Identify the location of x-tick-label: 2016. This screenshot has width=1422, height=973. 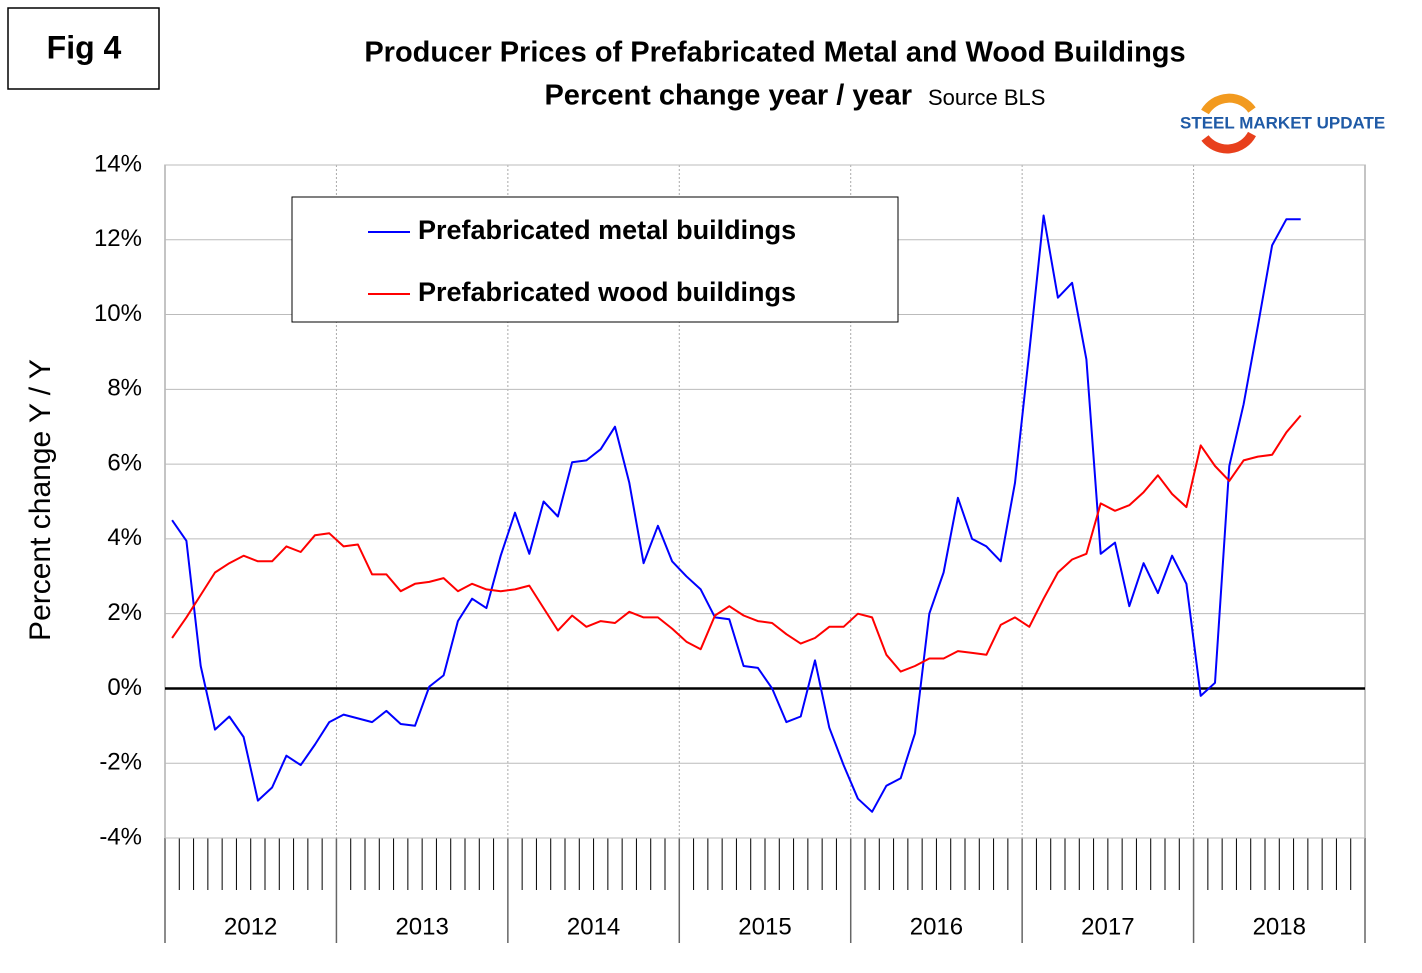
(936, 926).